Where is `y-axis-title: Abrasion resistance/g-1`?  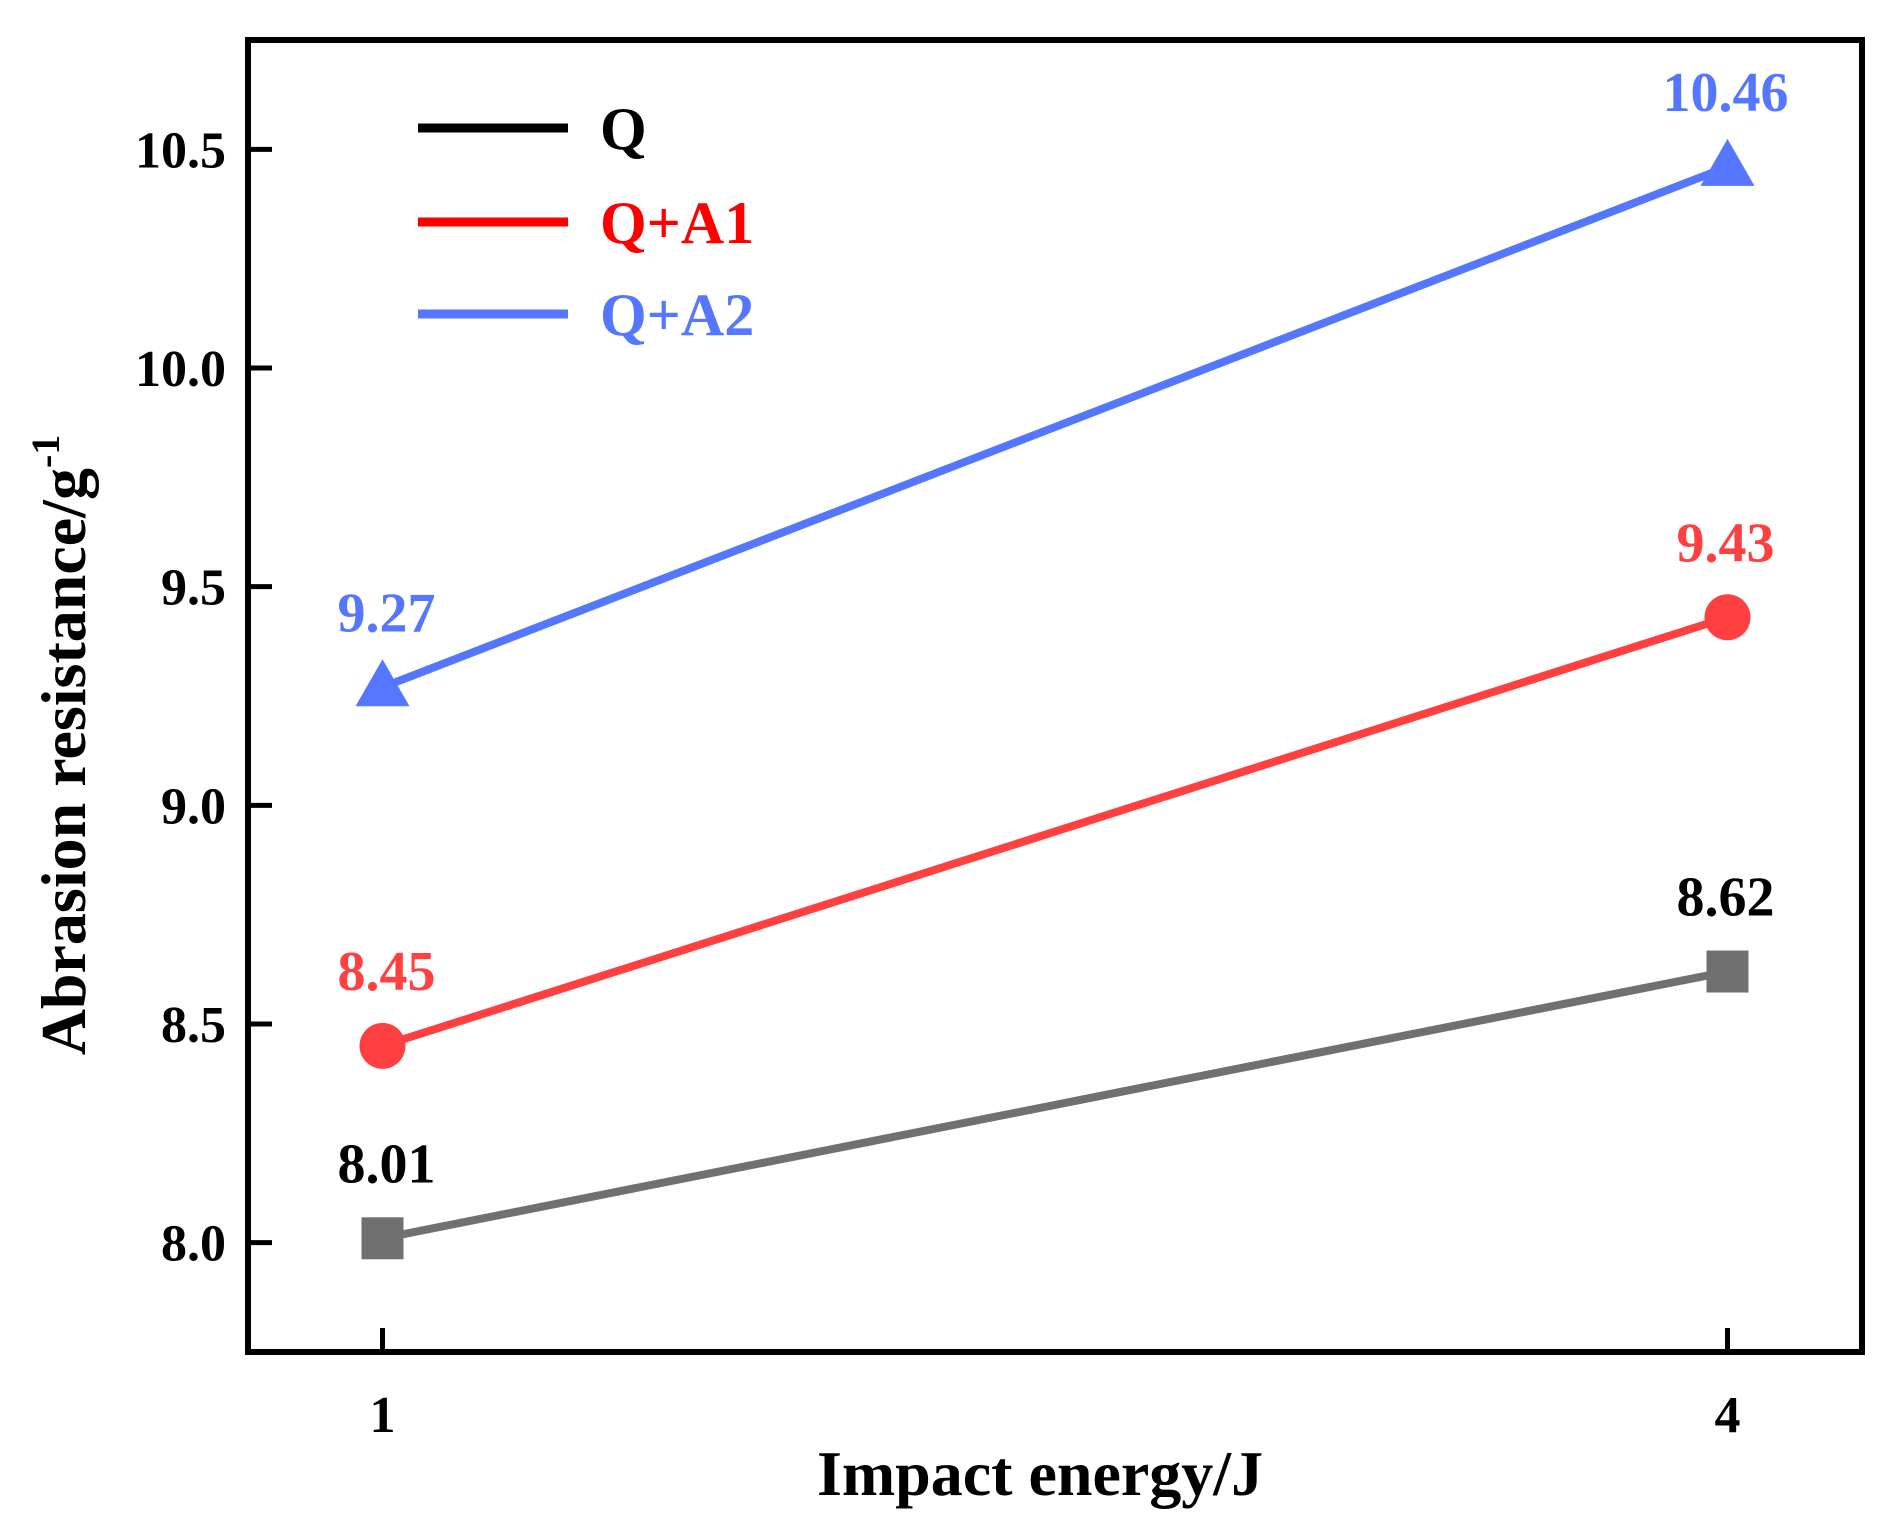 y-axis-title: Abrasion resistance/g-1 is located at coordinates (61, 745).